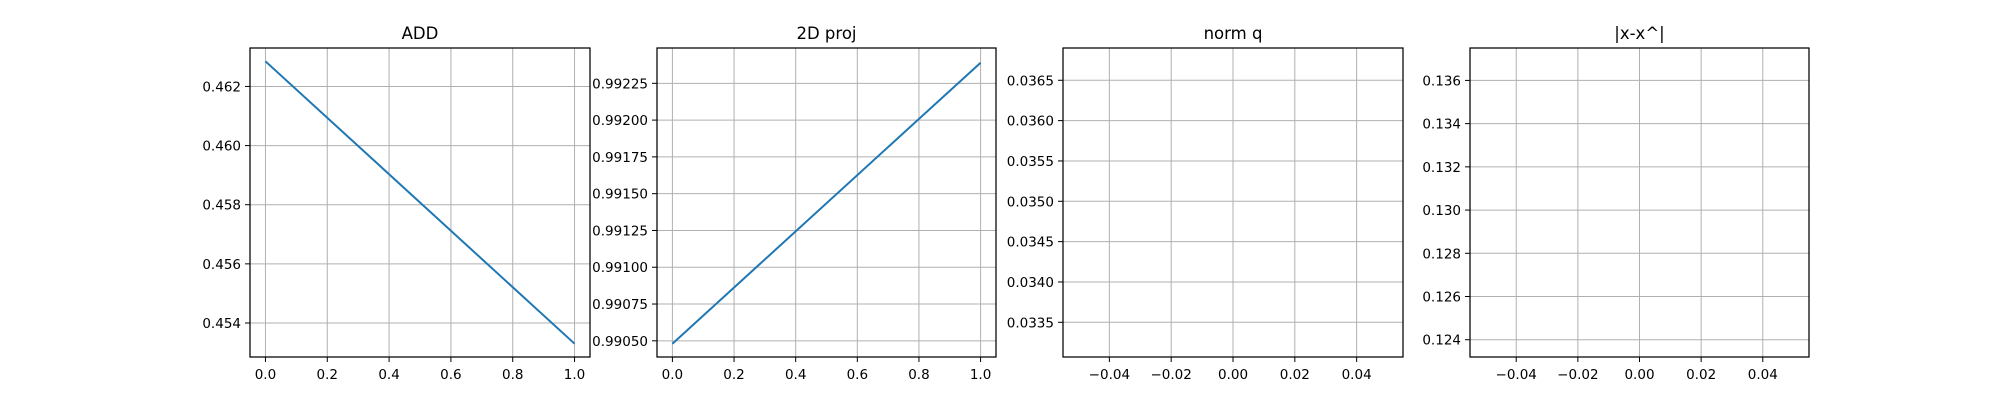 The image size is (2000, 400). What do you see at coordinates (221, 147) in the screenshot?
I see `y-tick-label: 0.460` at bounding box center [221, 147].